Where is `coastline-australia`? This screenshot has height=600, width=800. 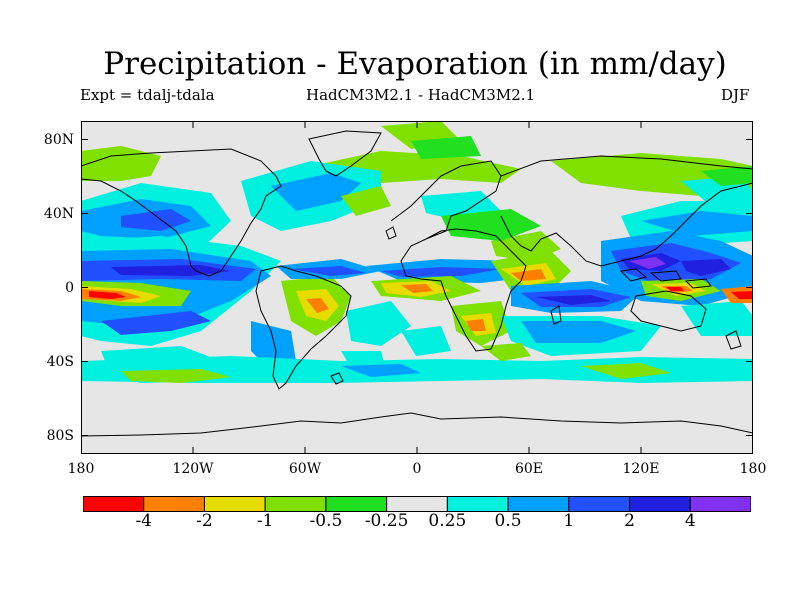 coastline-australia is located at coordinates (668, 311).